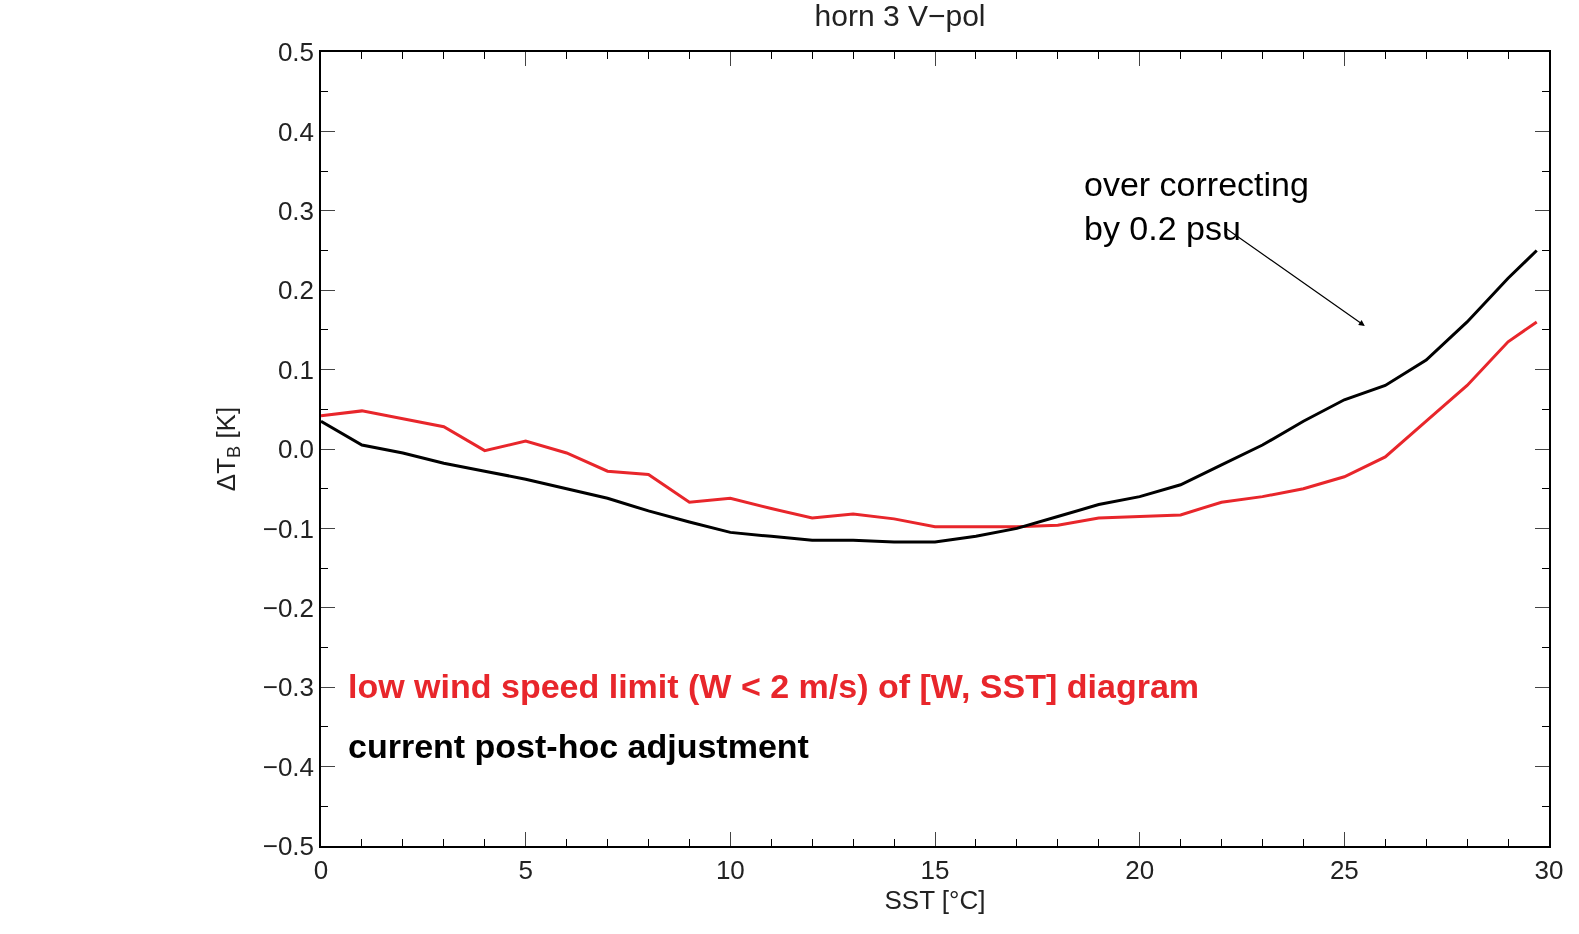 This screenshot has width=1579, height=934. What do you see at coordinates (288, 687) in the screenshot?
I see `y-tick-label: −0.3` at bounding box center [288, 687].